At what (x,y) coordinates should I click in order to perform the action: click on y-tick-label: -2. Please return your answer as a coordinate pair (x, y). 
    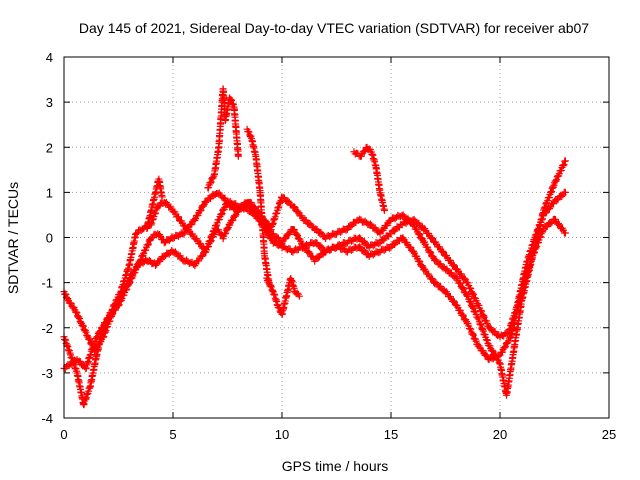
    Looking at the image, I should click on (47, 328).